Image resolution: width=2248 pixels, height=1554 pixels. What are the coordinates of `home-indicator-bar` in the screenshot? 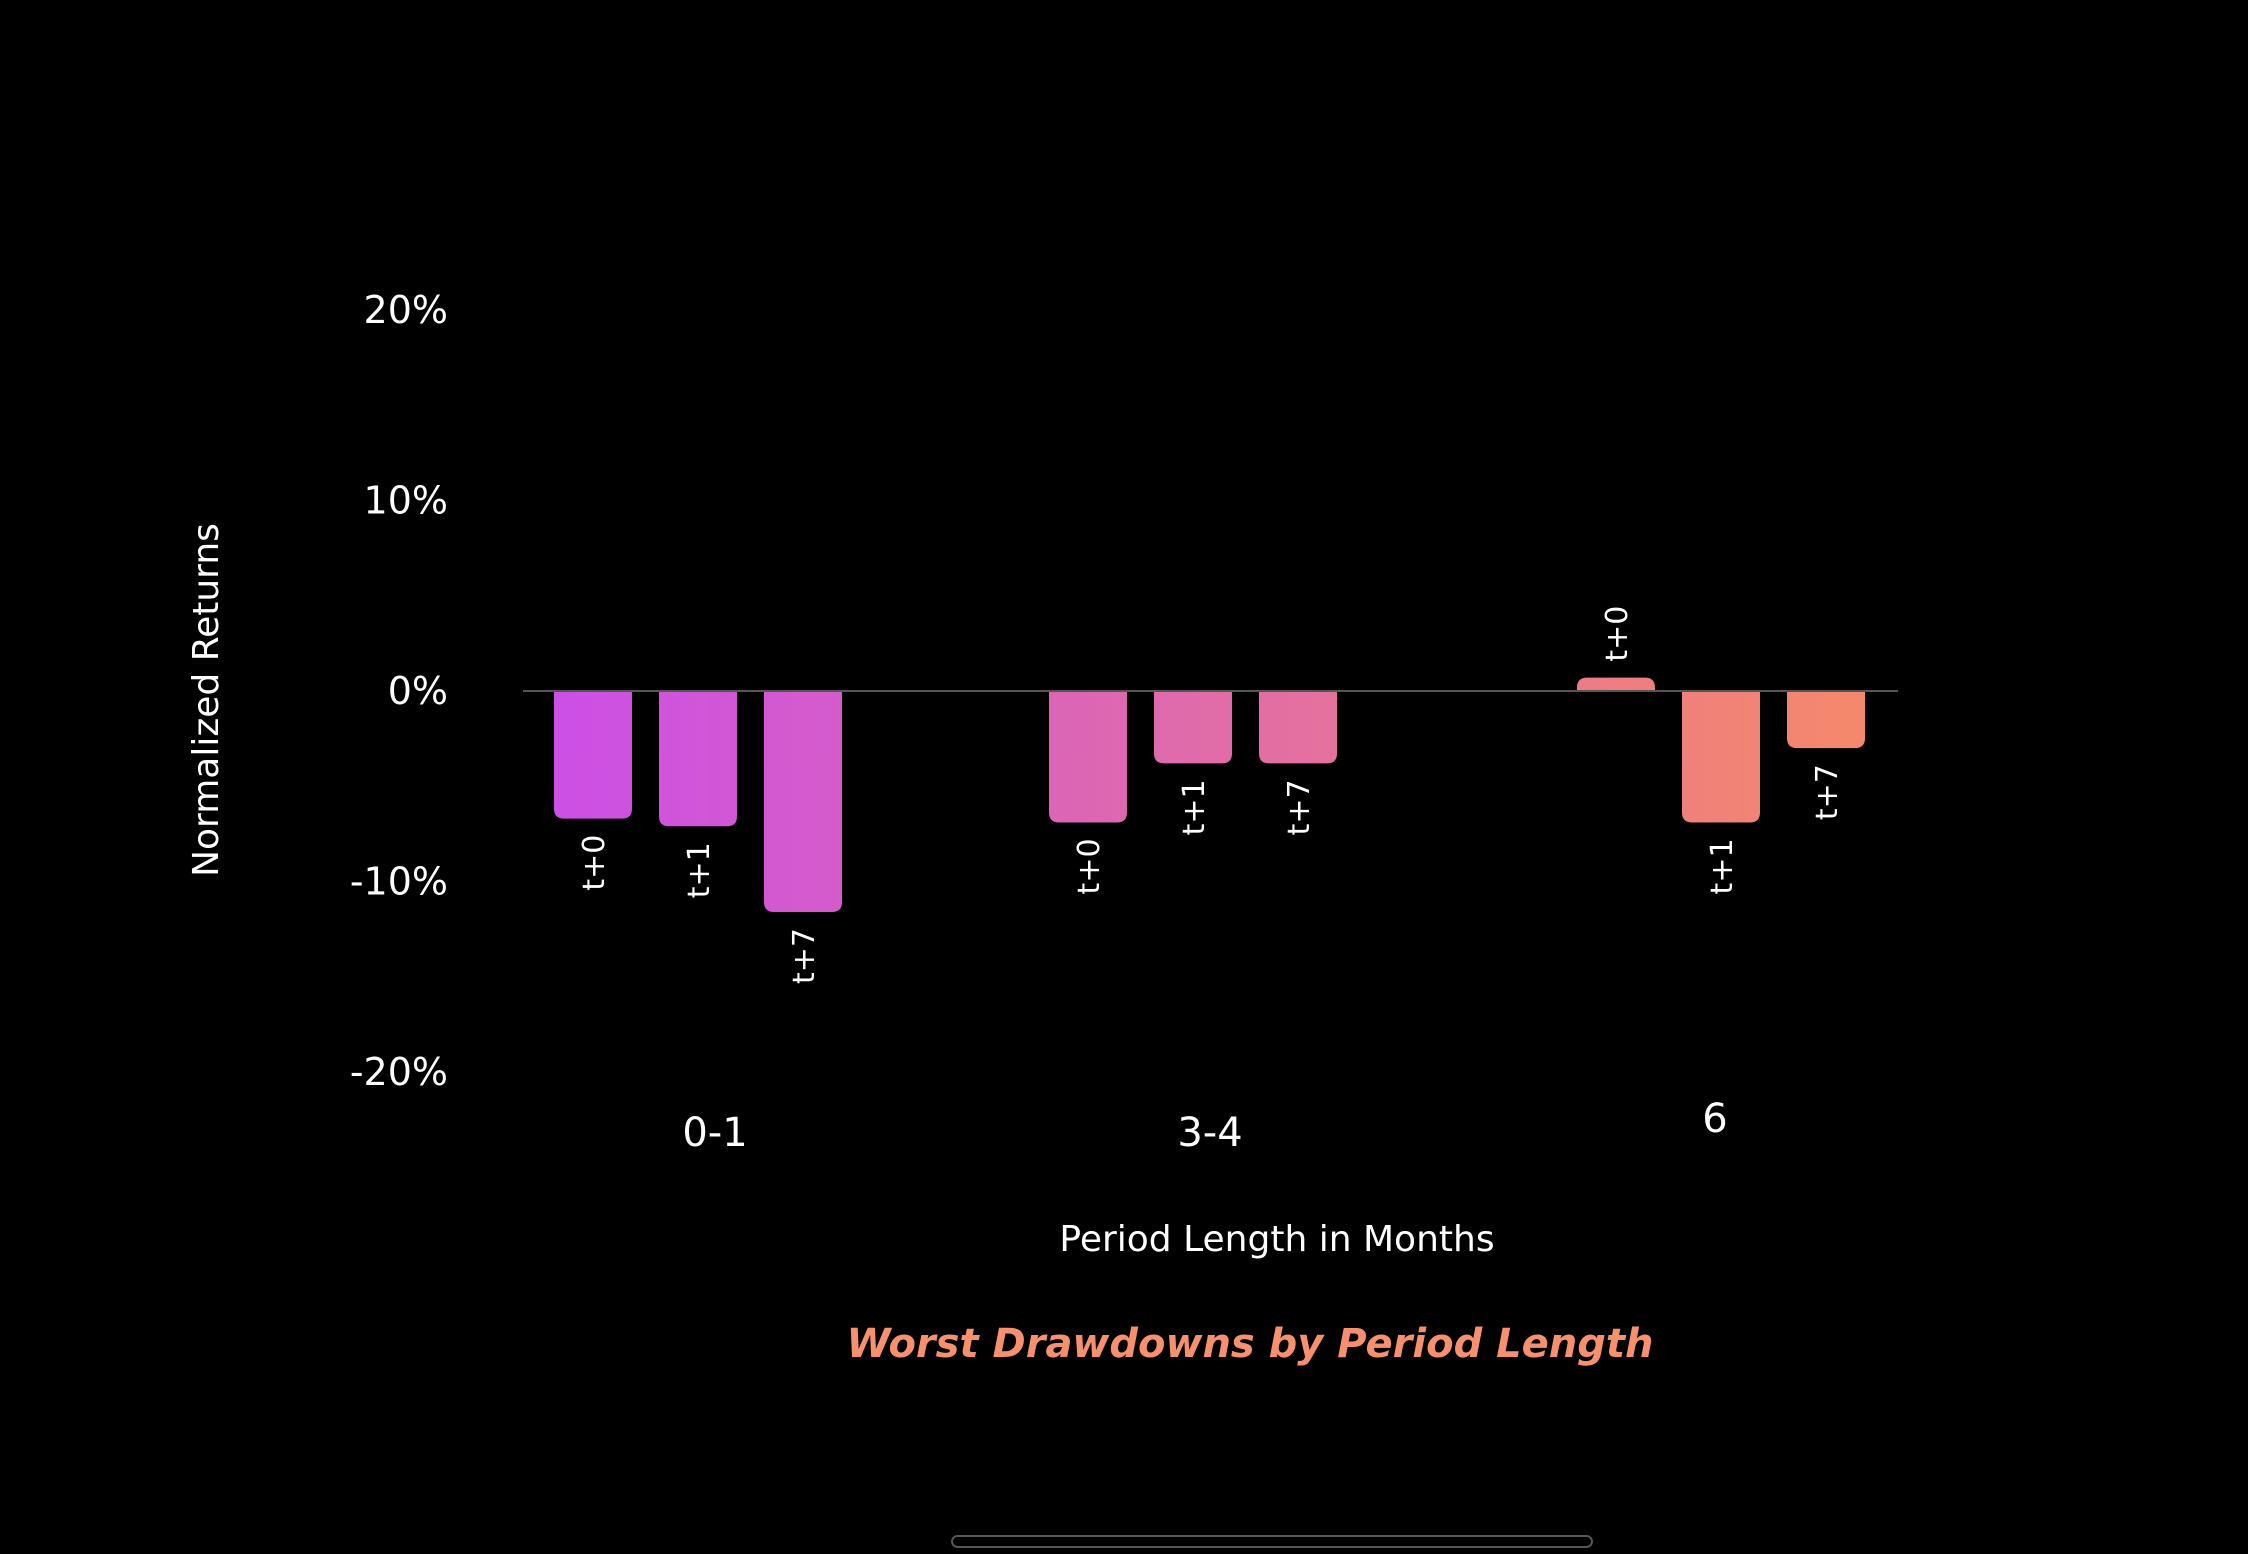 It's located at (1272, 1541).